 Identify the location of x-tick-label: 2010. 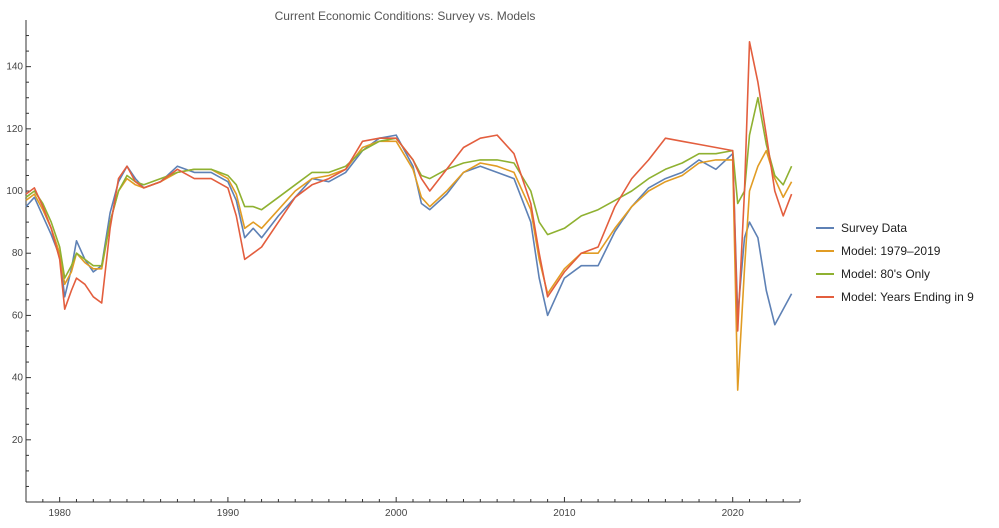
(564, 513).